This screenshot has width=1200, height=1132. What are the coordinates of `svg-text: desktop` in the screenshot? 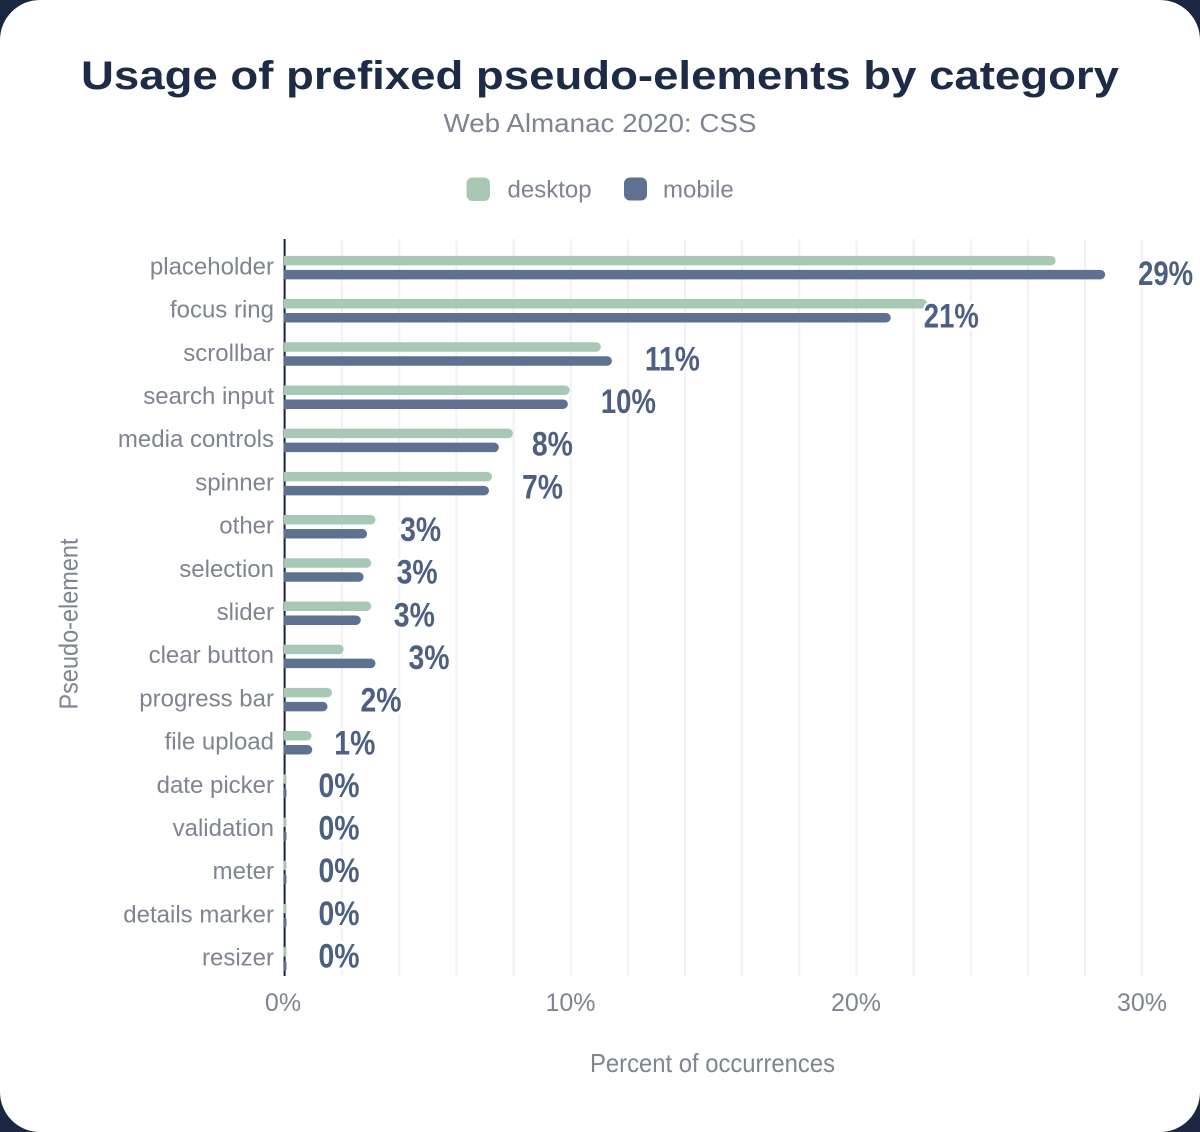 It's located at (550, 190).